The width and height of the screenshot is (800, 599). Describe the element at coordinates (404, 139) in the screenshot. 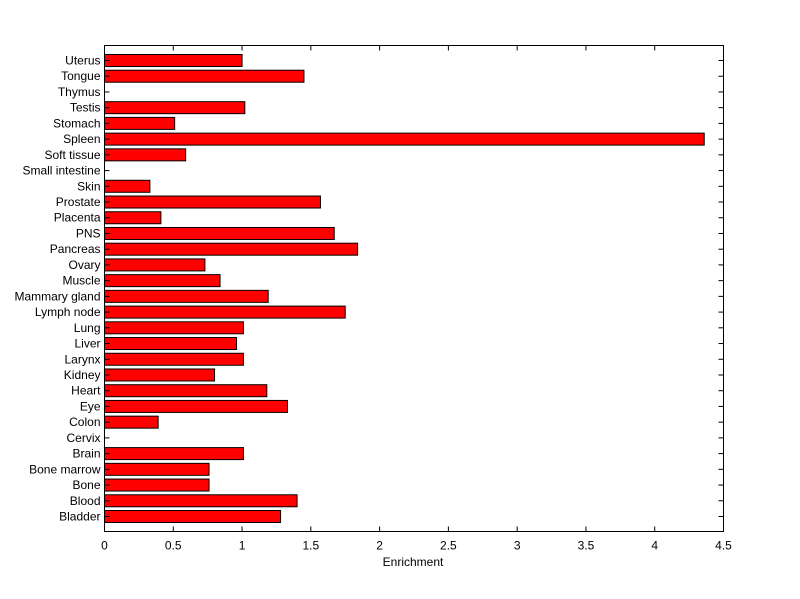

I see `bar-spleen` at that location.